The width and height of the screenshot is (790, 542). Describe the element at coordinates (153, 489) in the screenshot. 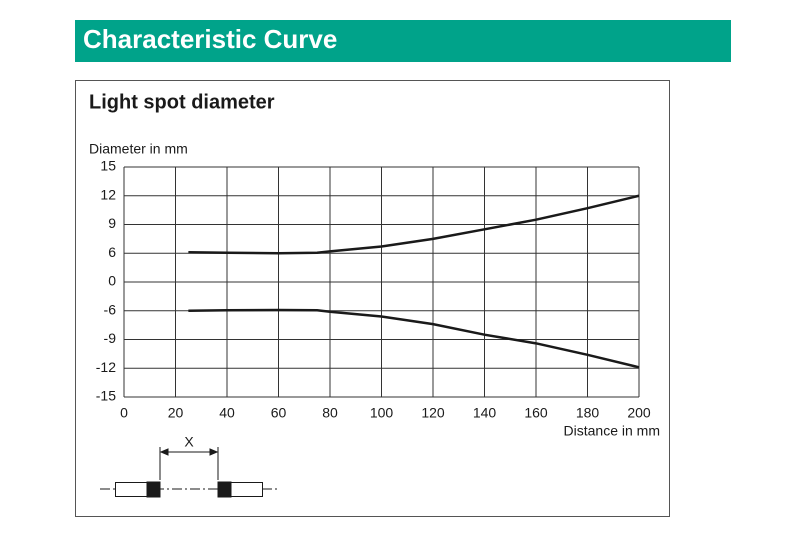

I see `emitter-lens` at that location.